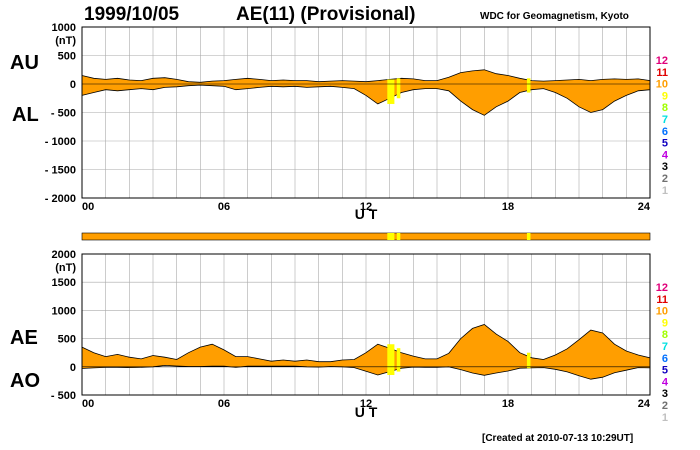 The width and height of the screenshot is (700, 450). What do you see at coordinates (326, 14) in the screenshot?
I see `chart-title: AE(11) (Provisional)` at bounding box center [326, 14].